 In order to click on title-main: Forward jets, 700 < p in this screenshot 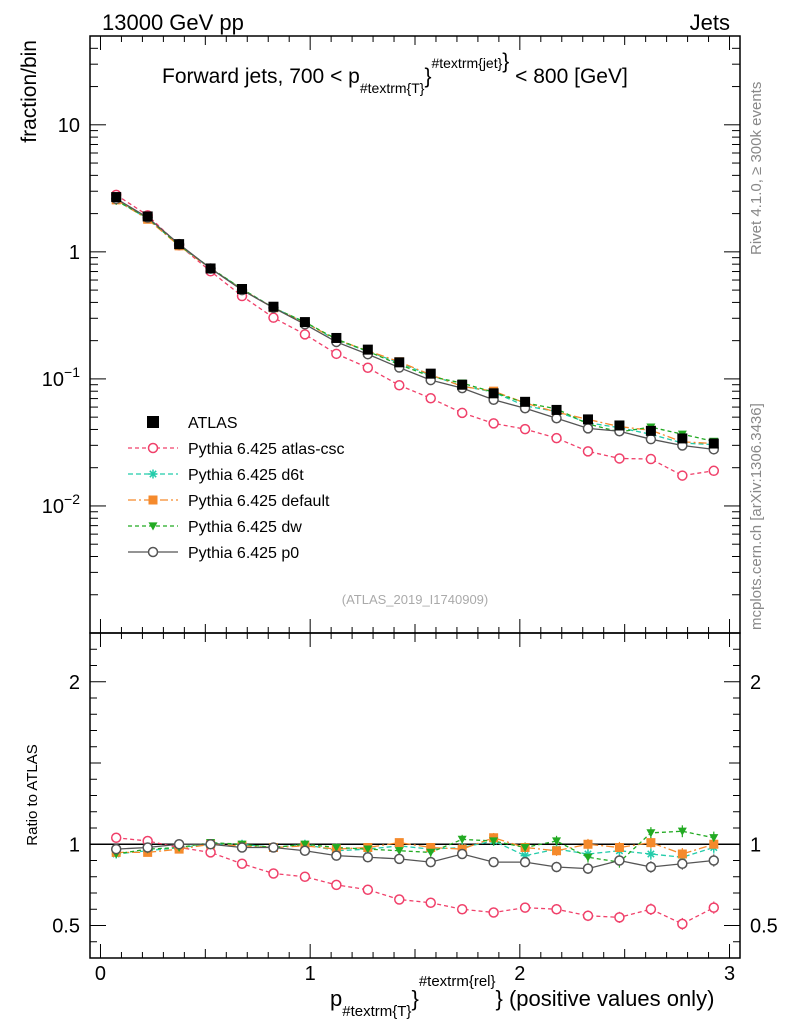, I will do `click(261, 76)`.